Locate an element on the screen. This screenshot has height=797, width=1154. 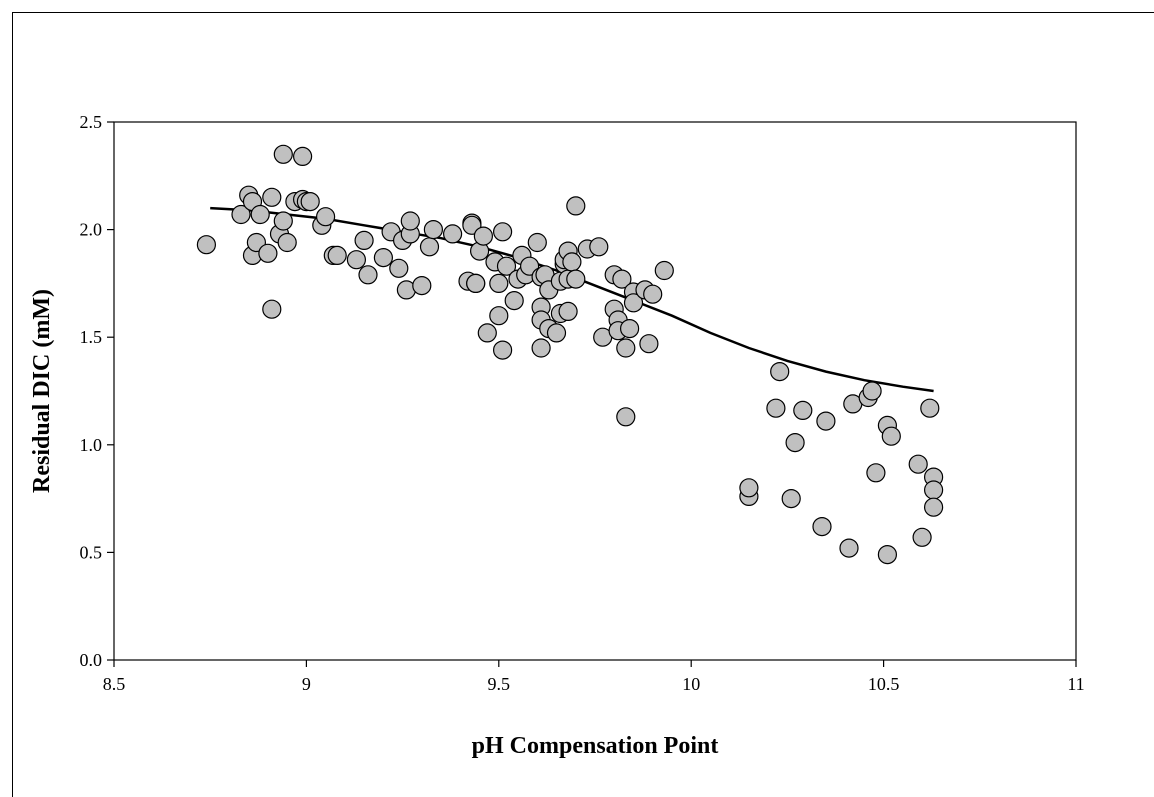
y-axis: 0.0 0.5 1.0 1.5 2.0 2.5 is located at coordinates (97, 391).